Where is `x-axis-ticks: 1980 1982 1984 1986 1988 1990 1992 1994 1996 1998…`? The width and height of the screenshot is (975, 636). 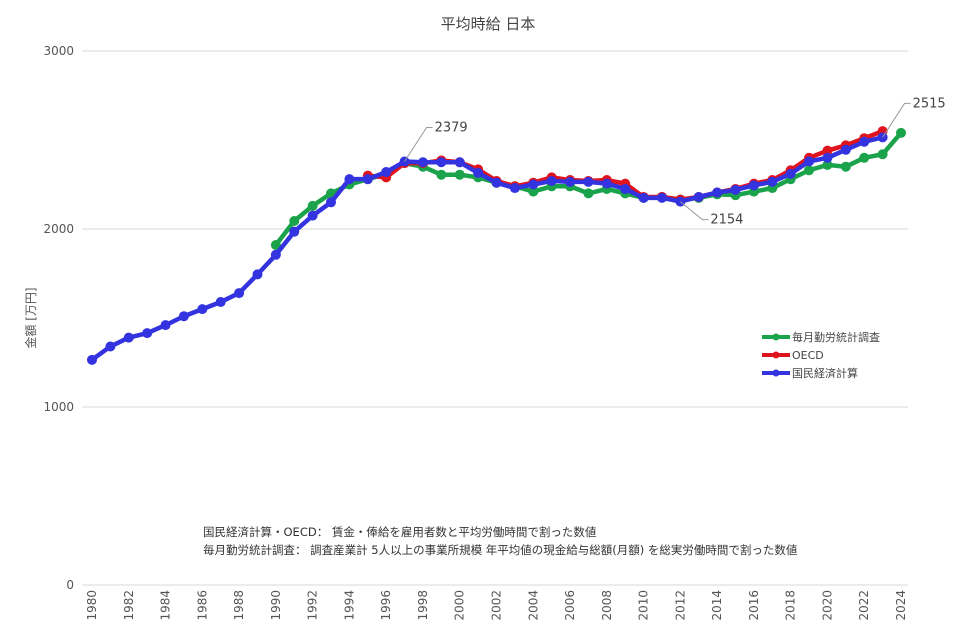
x-axis-ticks: 1980 1982 1984 1986 1988 1990 1992 1994 1996 1998… is located at coordinates (496, 605).